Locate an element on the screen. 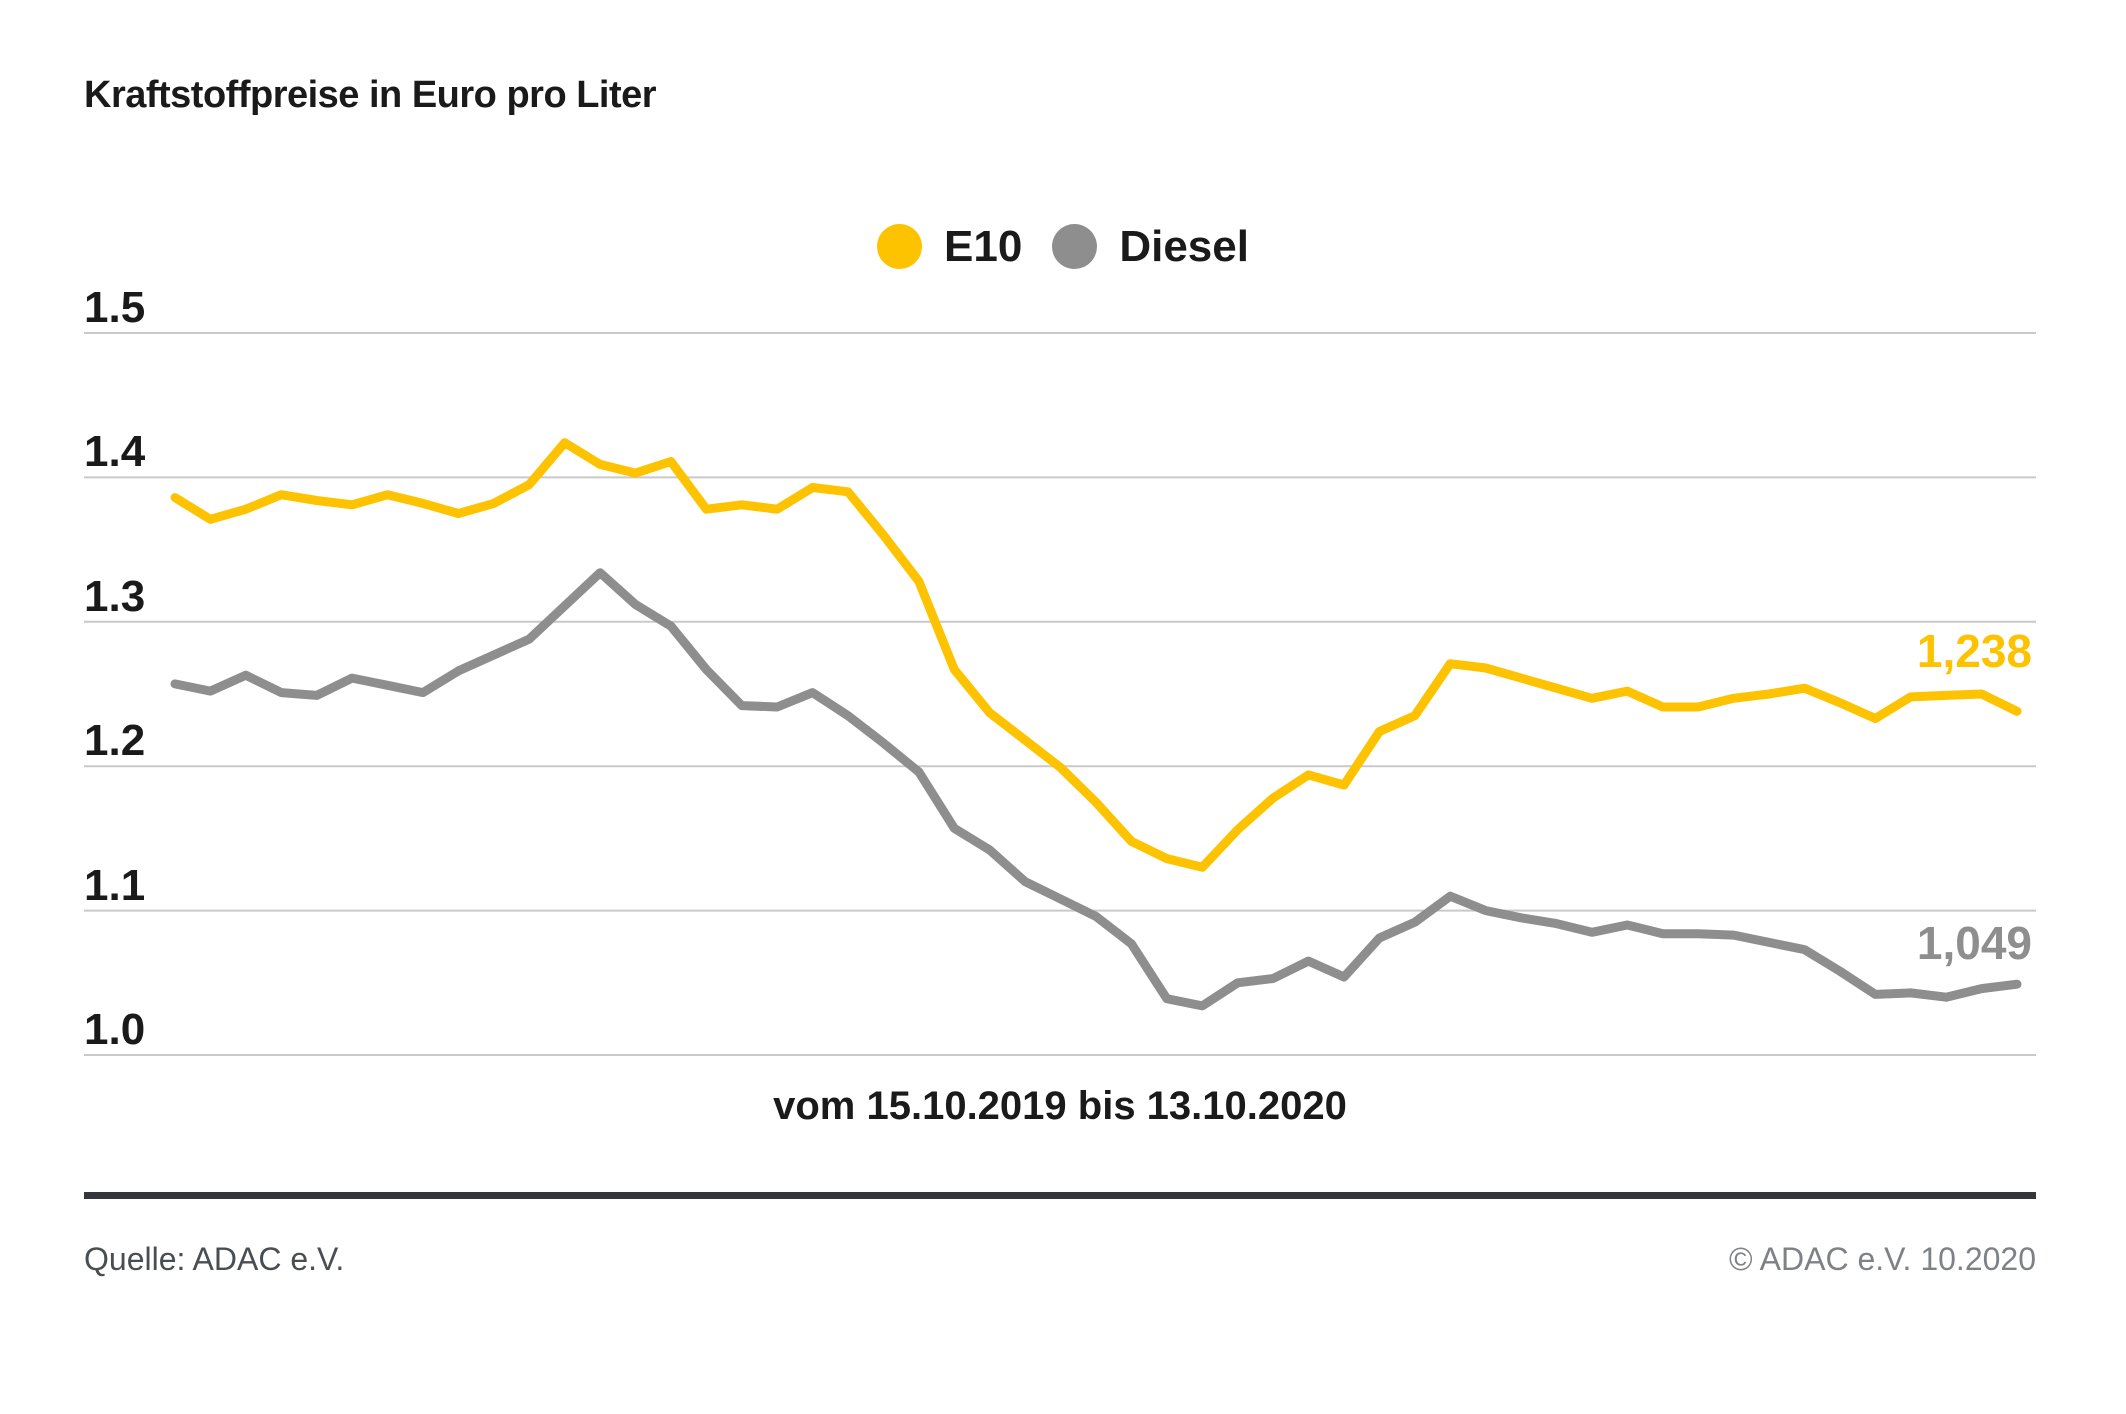 The height and width of the screenshot is (1414, 2126). legend: E10 Diesel is located at coordinates (1063, 246).